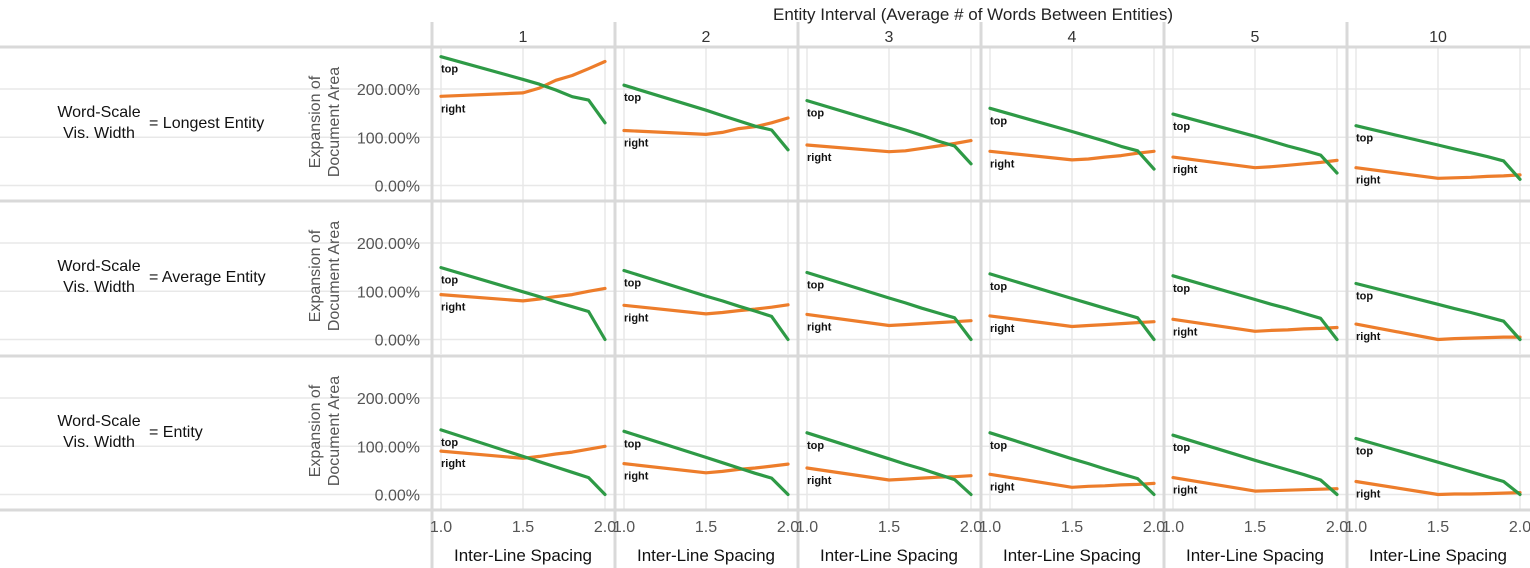  What do you see at coordinates (315, 121) in the screenshot?
I see `y-axis-label-line1: Expansion of` at bounding box center [315, 121].